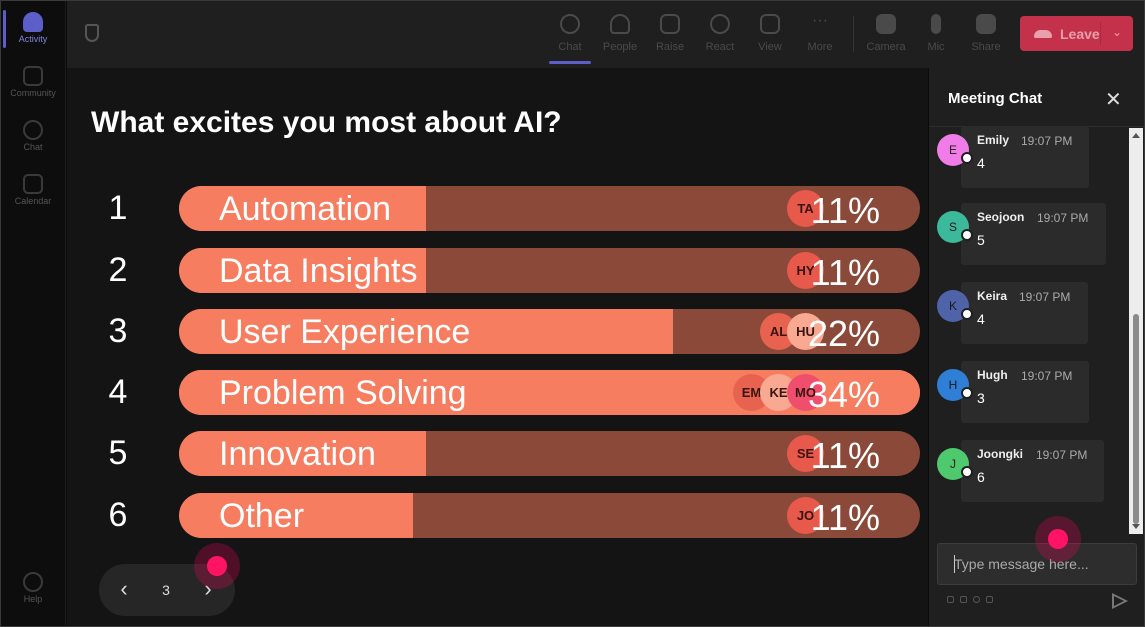 This screenshot has height=627, width=1145. Describe the element at coordinates (805, 270) in the screenshot. I see `voter-avatars: HY` at that location.